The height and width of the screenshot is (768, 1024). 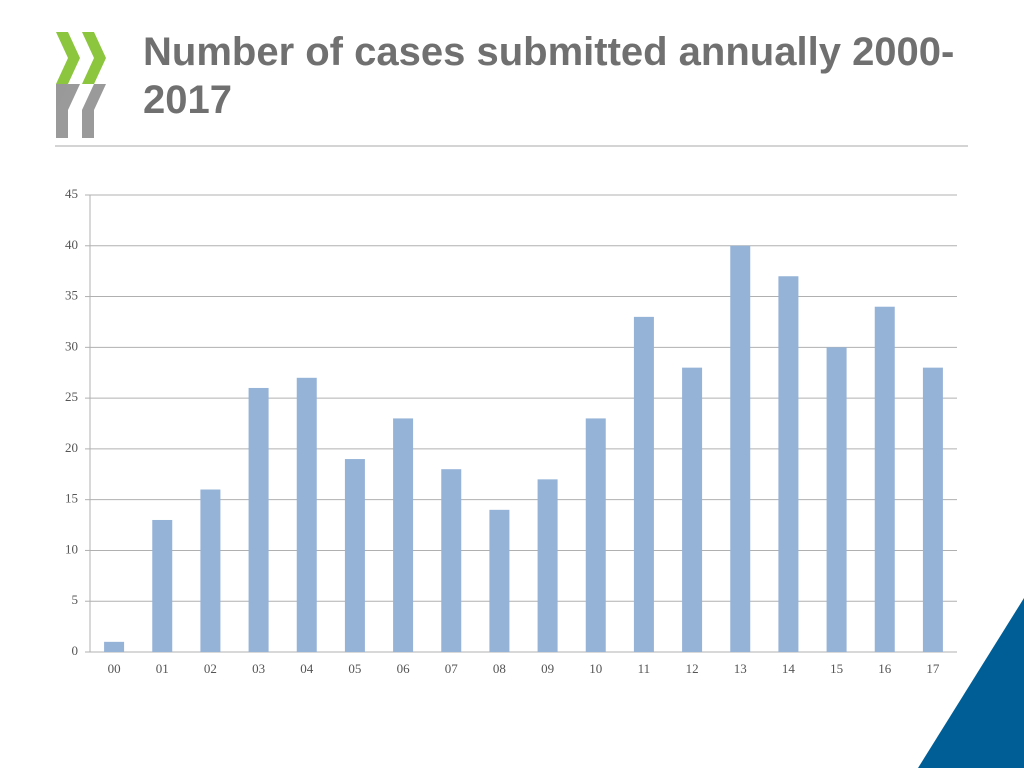 What do you see at coordinates (354, 668) in the screenshot?
I see `x-tick-label: 05` at bounding box center [354, 668].